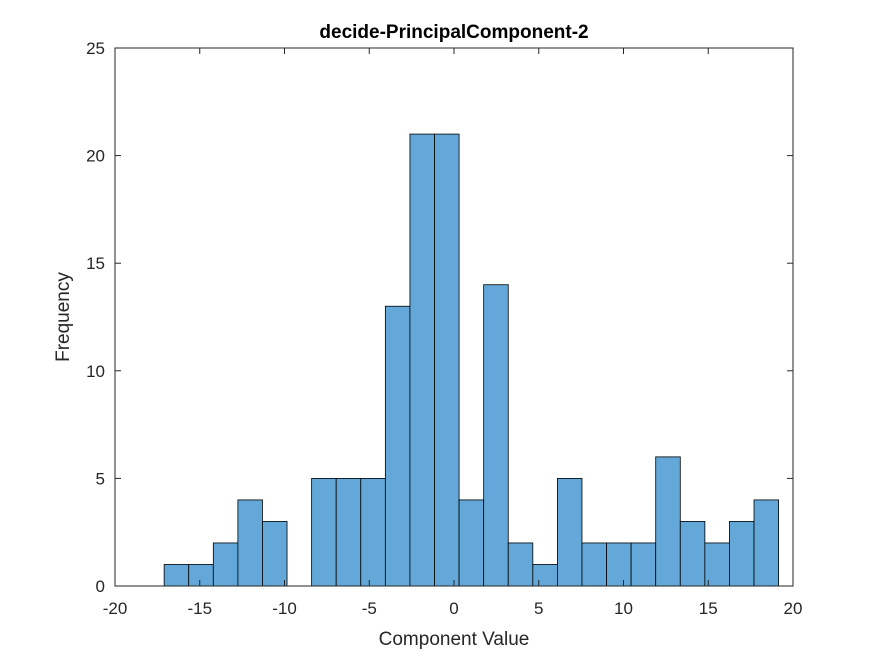 The image size is (875, 656). What do you see at coordinates (63, 317) in the screenshot?
I see `y-axis-label: Frequency` at bounding box center [63, 317].